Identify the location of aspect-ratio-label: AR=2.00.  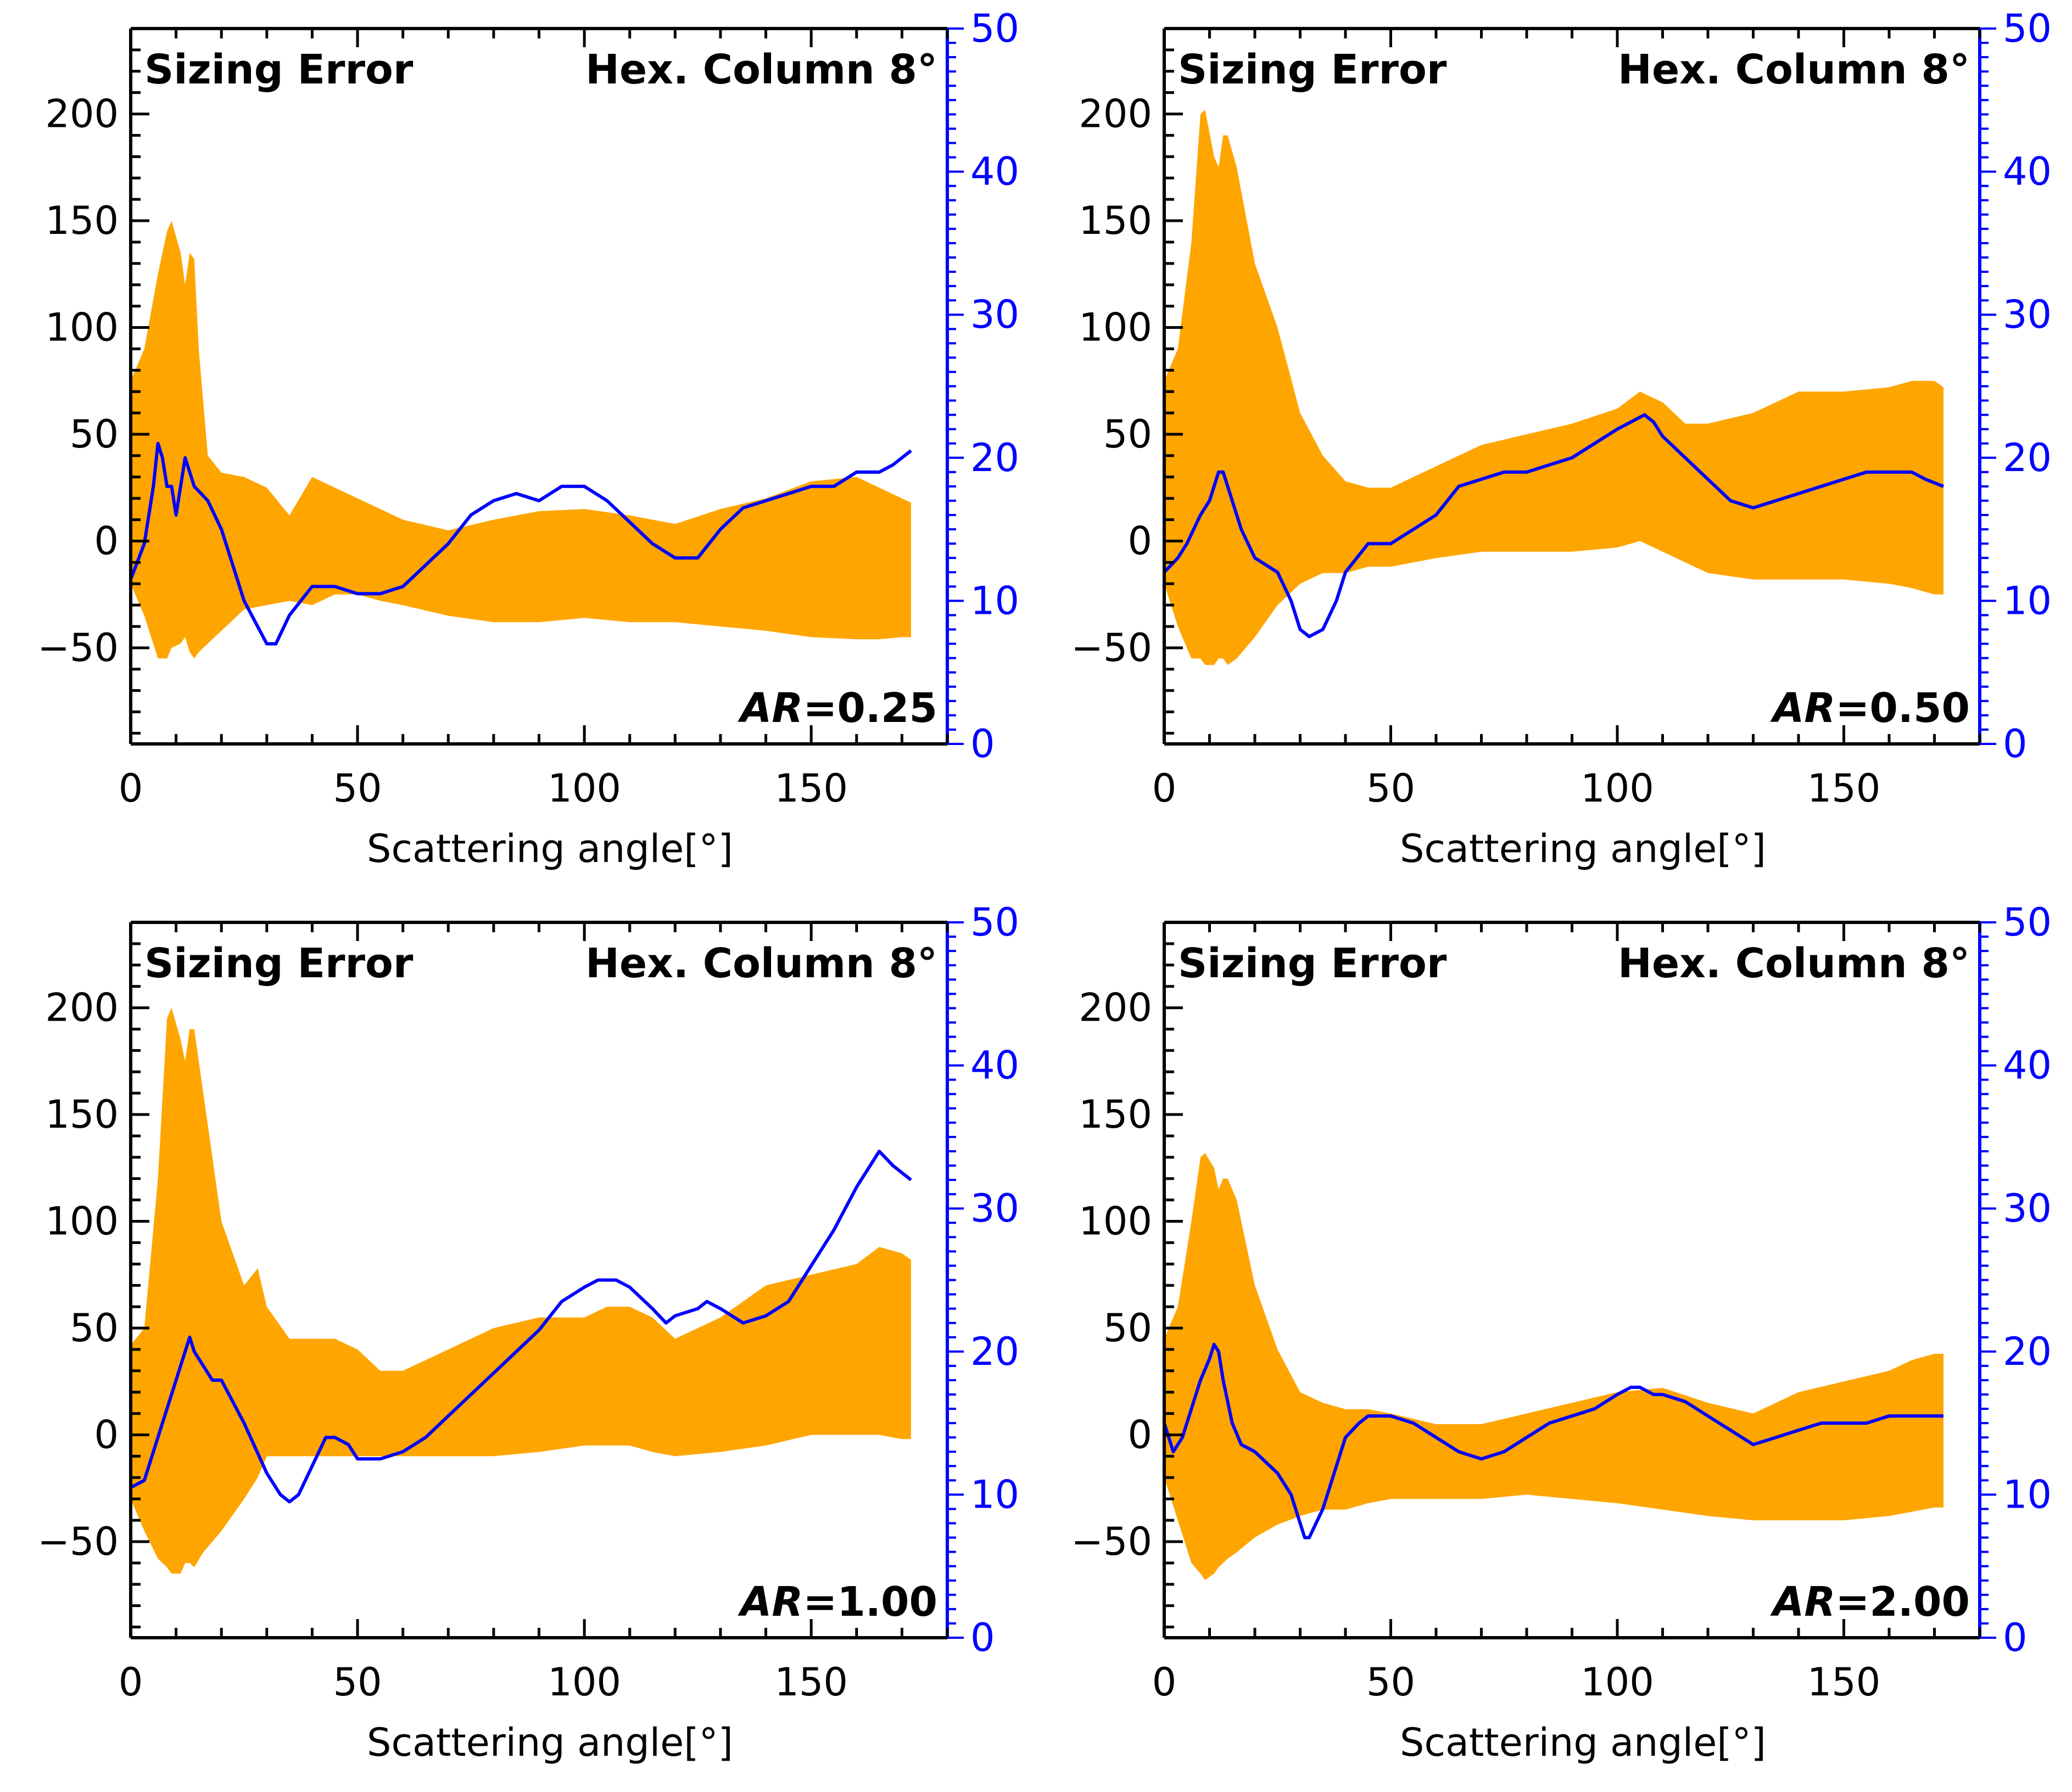
(1870, 1602).